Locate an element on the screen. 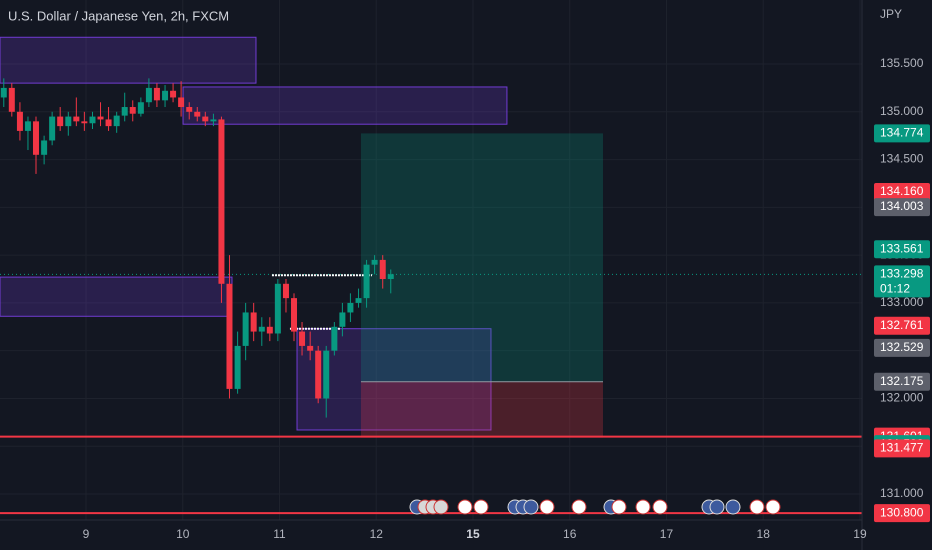 Image resolution: width=932 pixels, height=550 pixels. price-tag-label: 133.561 is located at coordinates (902, 248).